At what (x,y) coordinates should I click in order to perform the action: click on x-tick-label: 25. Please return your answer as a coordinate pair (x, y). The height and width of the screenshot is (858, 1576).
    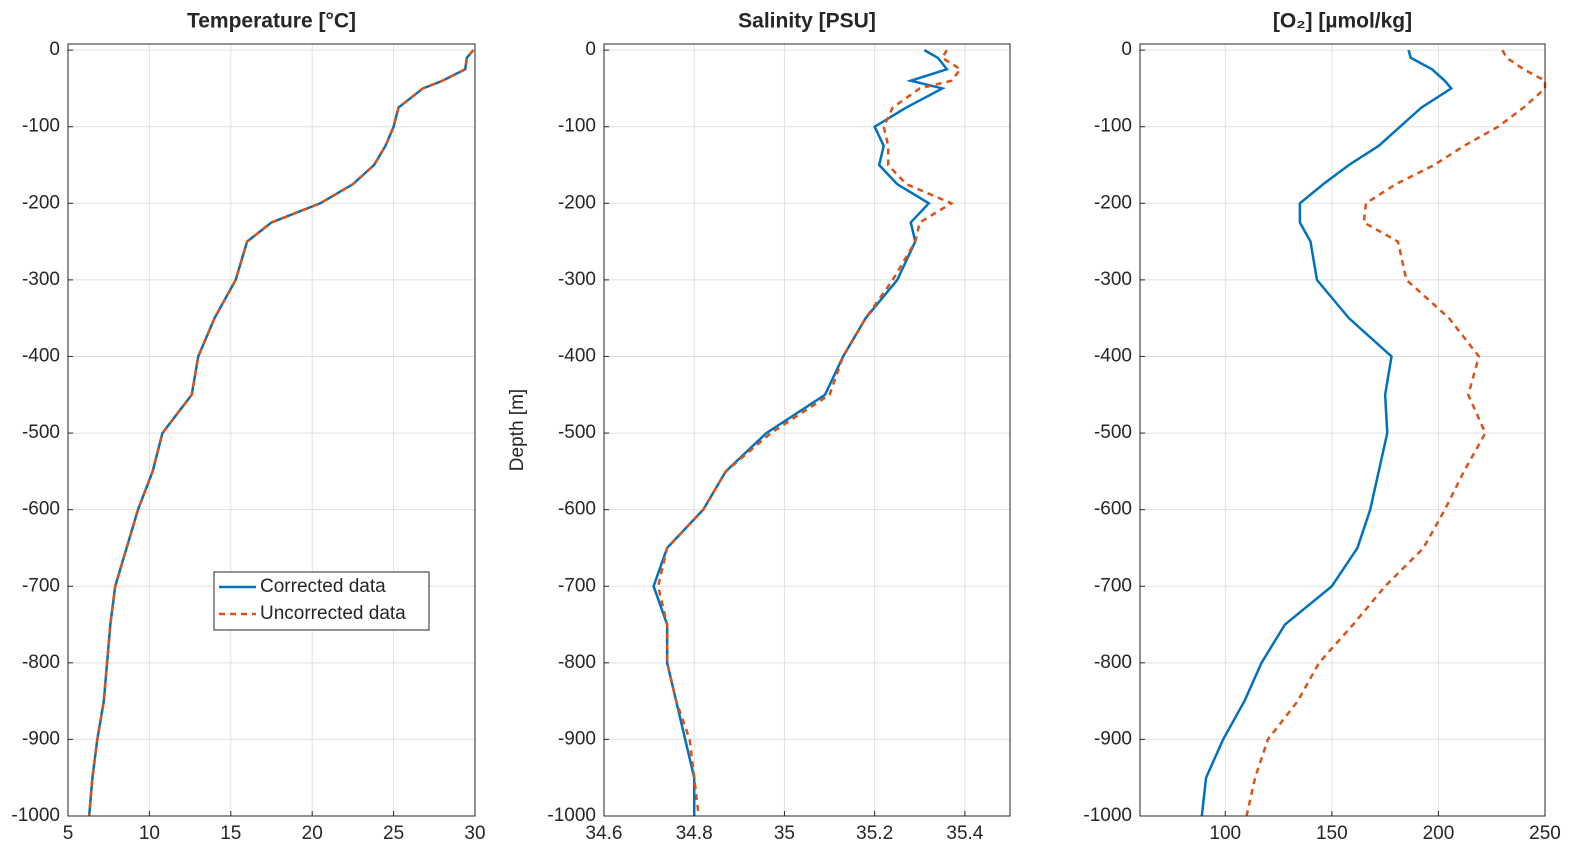
    Looking at the image, I should click on (393, 833).